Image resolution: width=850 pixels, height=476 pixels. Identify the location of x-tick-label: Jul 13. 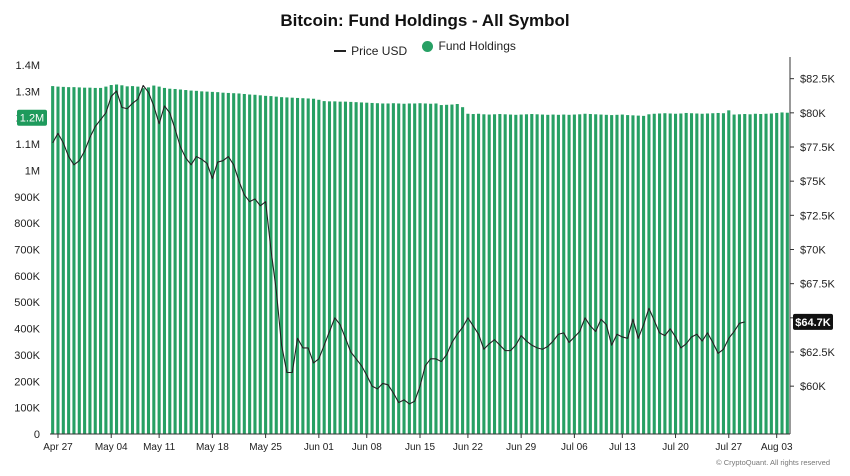
(622, 447).